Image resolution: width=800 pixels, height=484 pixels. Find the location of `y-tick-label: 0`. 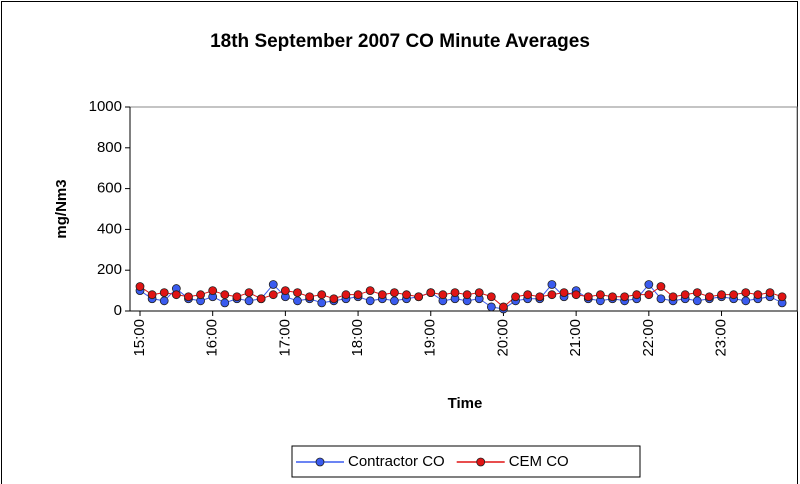

y-tick-label: 0 is located at coordinates (118, 310).